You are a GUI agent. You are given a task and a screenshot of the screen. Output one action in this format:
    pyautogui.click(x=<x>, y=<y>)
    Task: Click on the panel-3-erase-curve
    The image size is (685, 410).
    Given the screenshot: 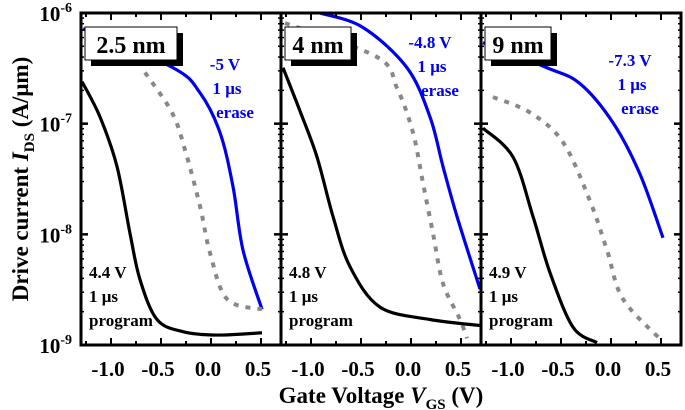 What is the action you would take?
    pyautogui.click(x=573, y=140)
    